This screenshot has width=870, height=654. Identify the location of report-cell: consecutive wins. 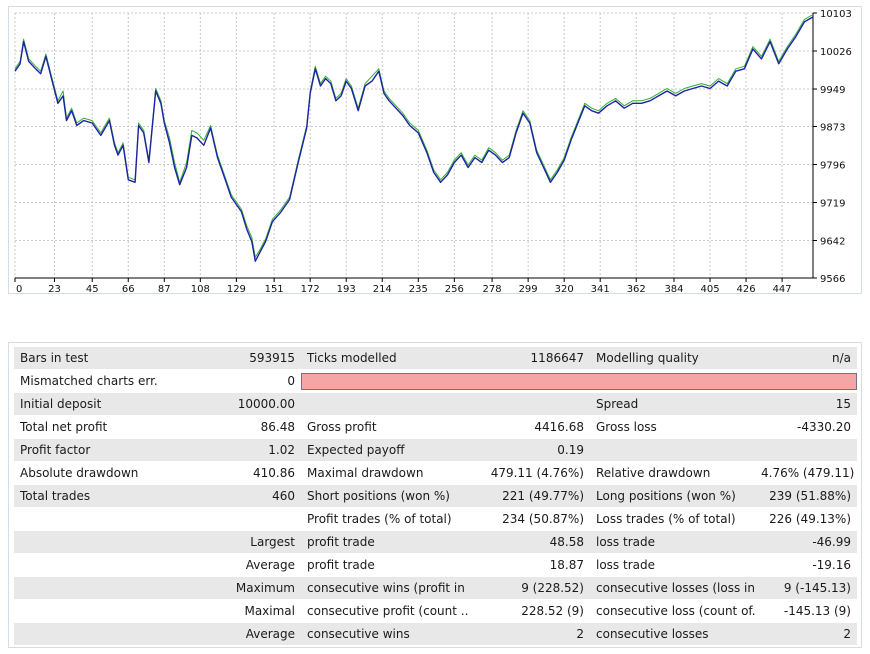
(385, 634).